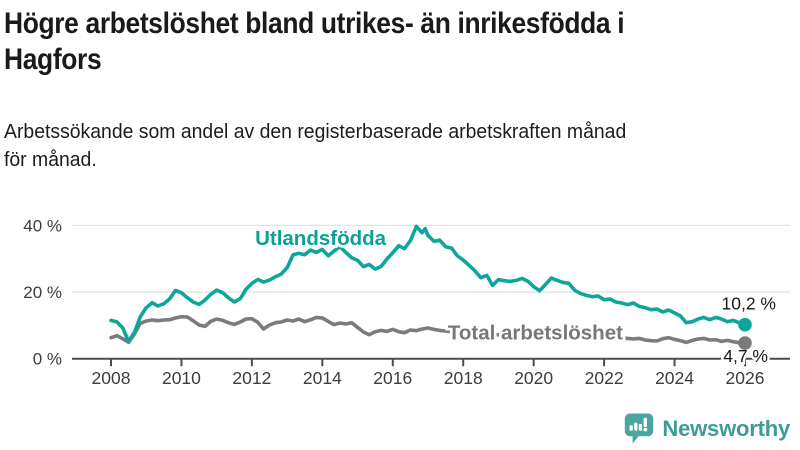  Describe the element at coordinates (50, 160) in the screenshot. I see `subtitle-line-2: för månad.` at that location.